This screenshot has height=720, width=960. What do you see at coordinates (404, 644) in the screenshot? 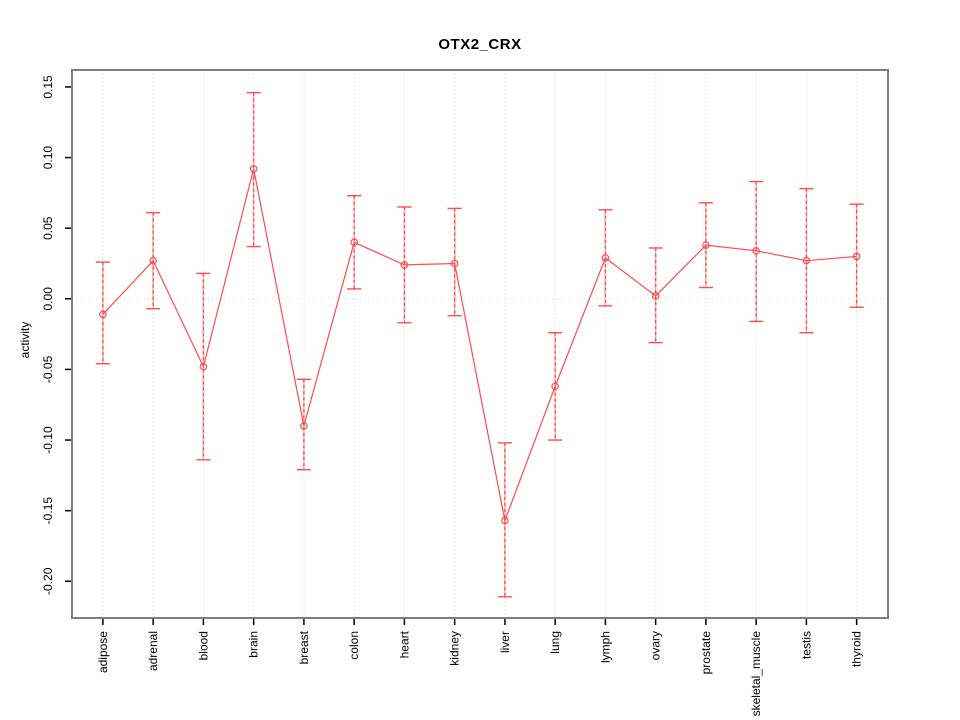
I see `x-tick-label: heart` at bounding box center [404, 644].